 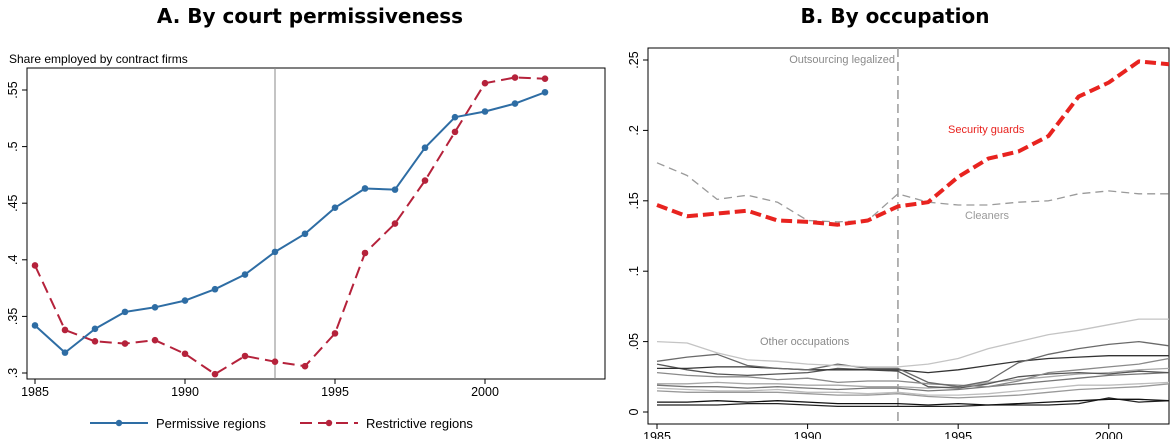 I want to click on panel-a-point-restrictive-regions-1999, so click(x=455, y=132).